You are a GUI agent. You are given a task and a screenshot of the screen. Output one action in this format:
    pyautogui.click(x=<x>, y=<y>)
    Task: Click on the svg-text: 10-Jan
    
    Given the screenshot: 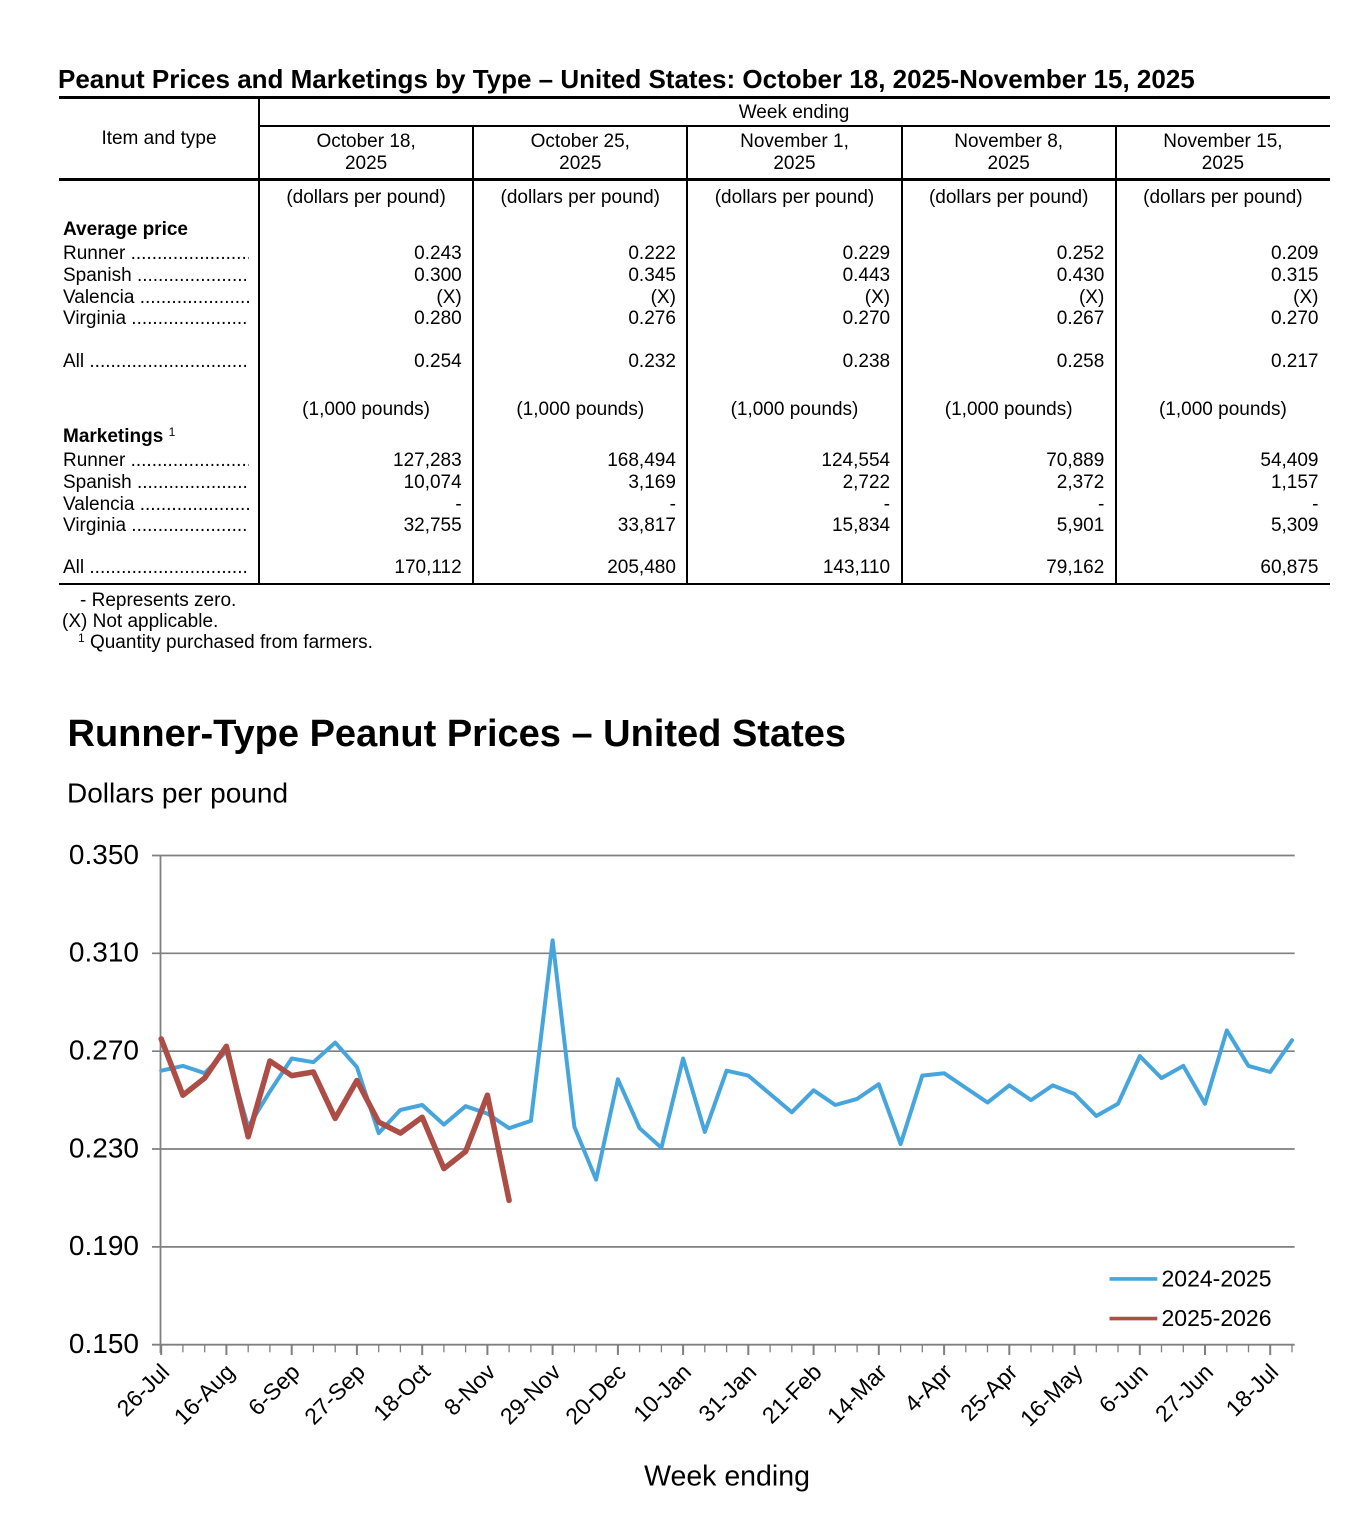 What is the action you would take?
    pyautogui.click(x=662, y=1393)
    